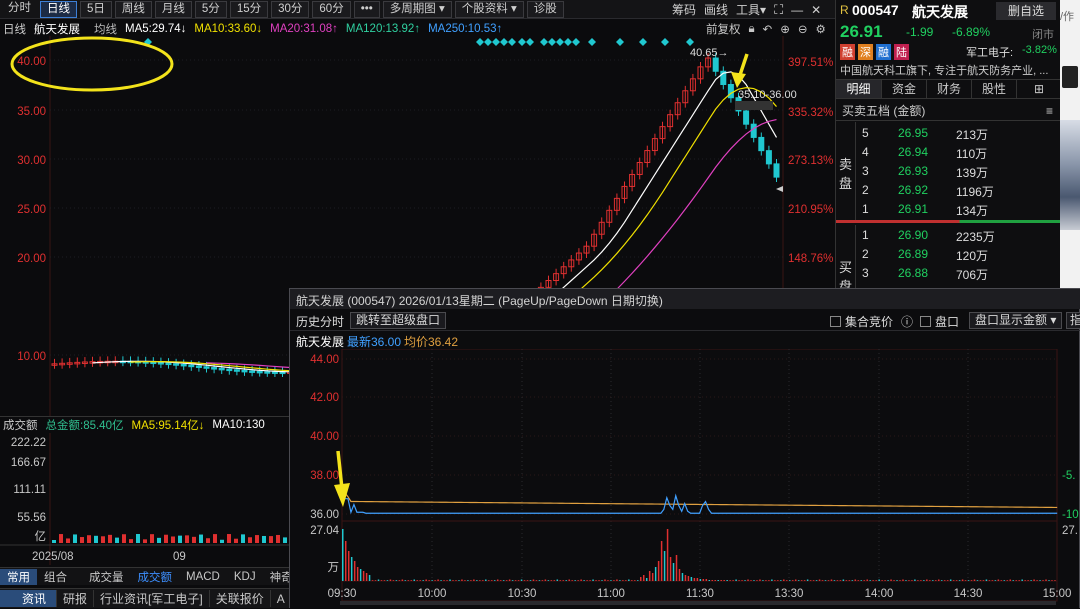  Describe the element at coordinates (684, 10) in the screenshot. I see `chip-button: 筹码` at that location.